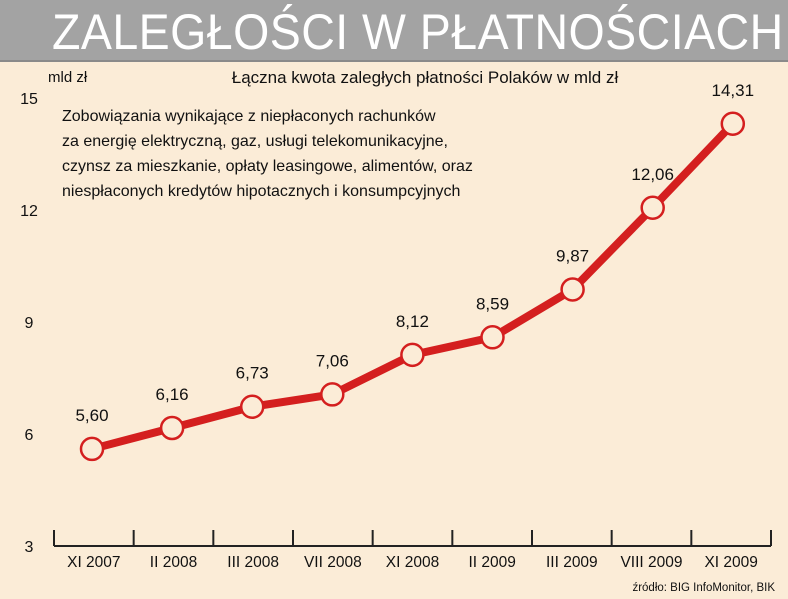  I want to click on source-note: źródło: BIG InfoMonitor, BIK, so click(703, 588).